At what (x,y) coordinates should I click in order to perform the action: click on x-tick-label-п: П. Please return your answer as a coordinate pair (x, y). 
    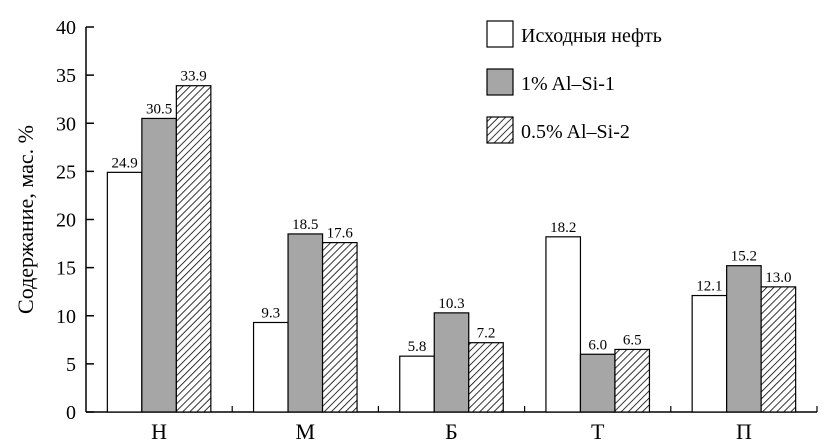
    Looking at the image, I should click on (744, 431).